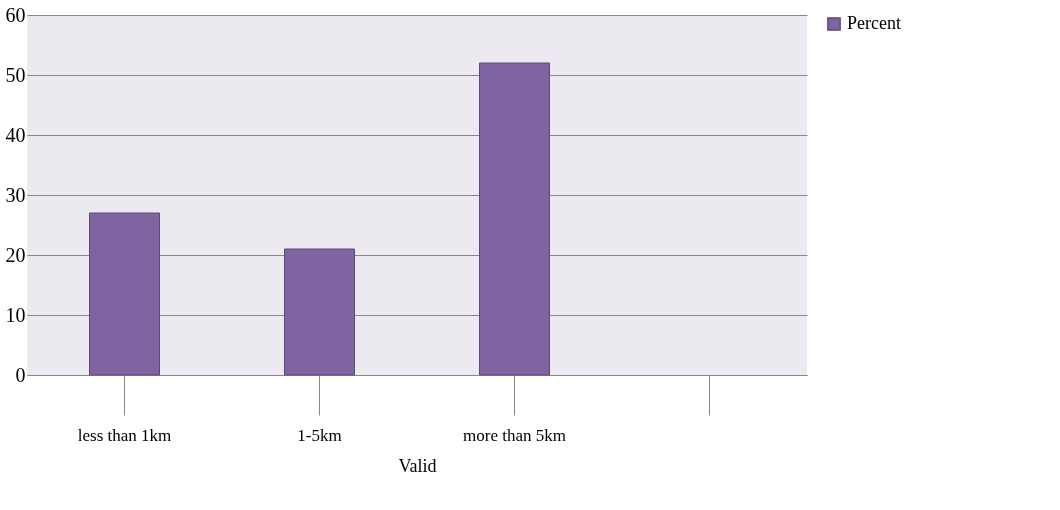 The image size is (1060, 510). Describe the element at coordinates (20, 374) in the screenshot. I see `y-tick-label: 0` at that location.